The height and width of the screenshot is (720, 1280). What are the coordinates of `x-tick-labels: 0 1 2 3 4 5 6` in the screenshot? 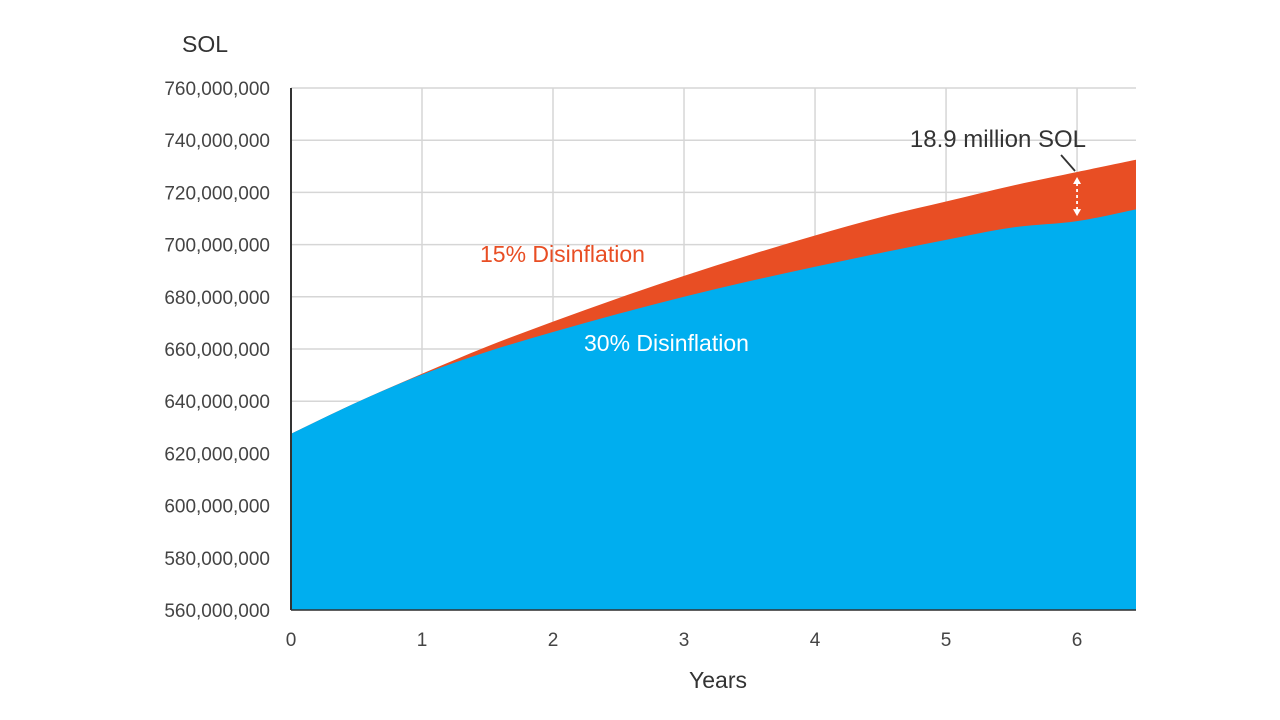 It's located at (684, 640).